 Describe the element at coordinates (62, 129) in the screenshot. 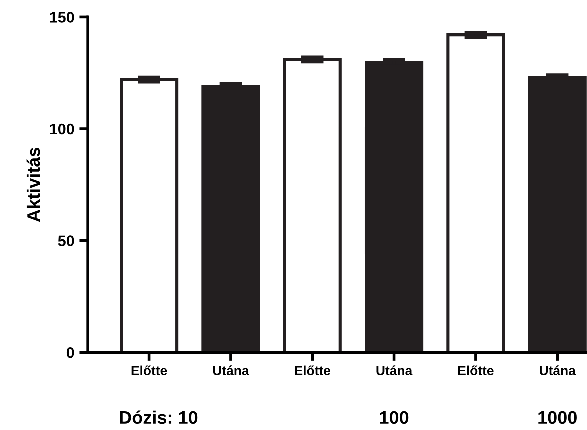

I see `y-tick-label: 100` at that location.